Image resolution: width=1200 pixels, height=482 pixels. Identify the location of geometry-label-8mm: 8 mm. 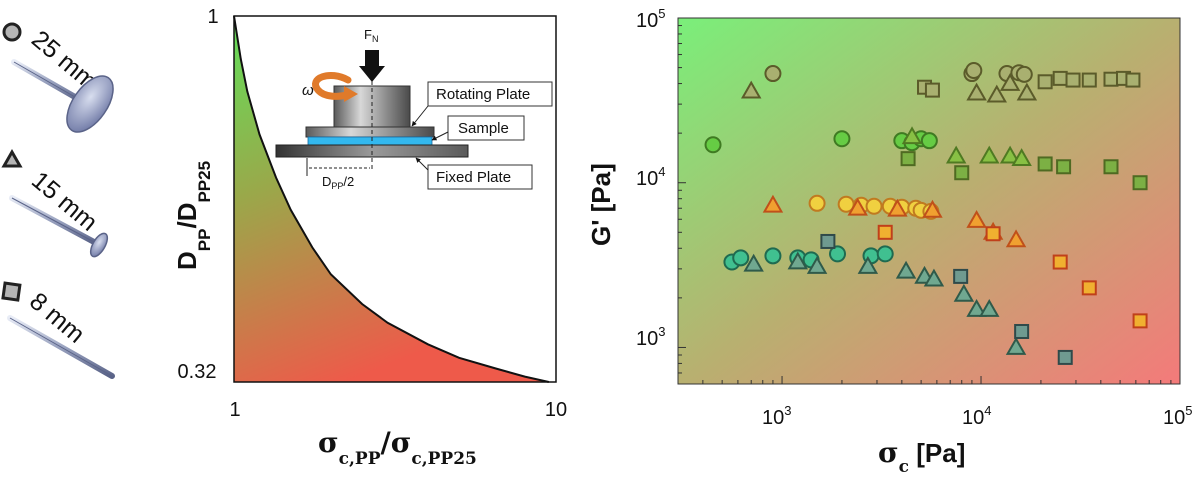
(57, 318).